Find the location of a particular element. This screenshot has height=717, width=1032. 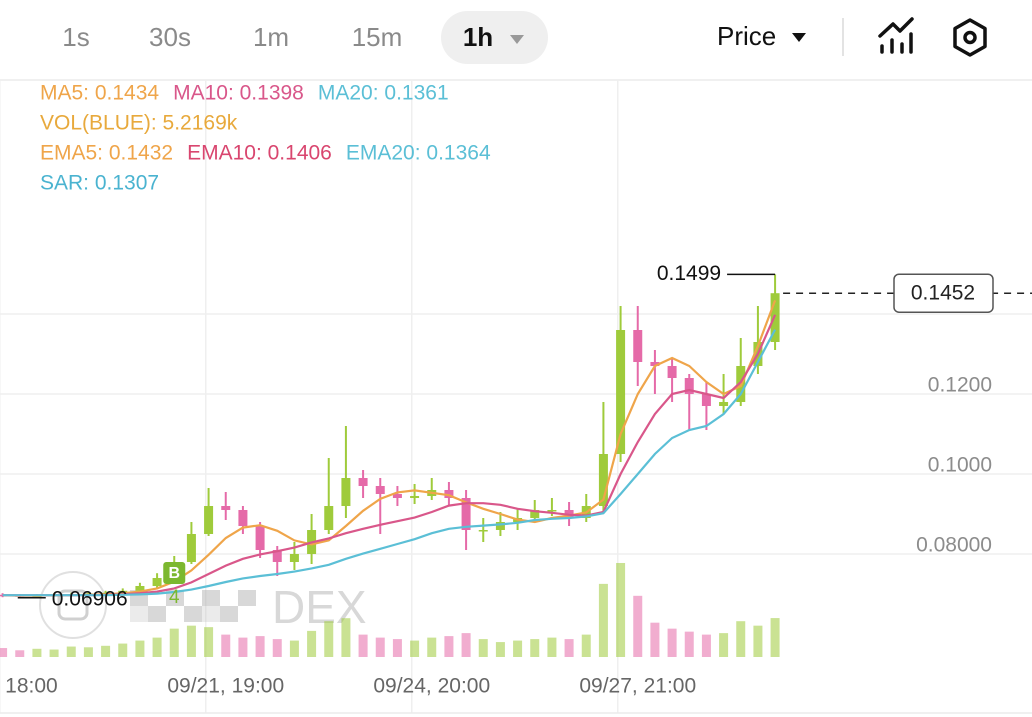

trade-marker is located at coordinates (174, 573).